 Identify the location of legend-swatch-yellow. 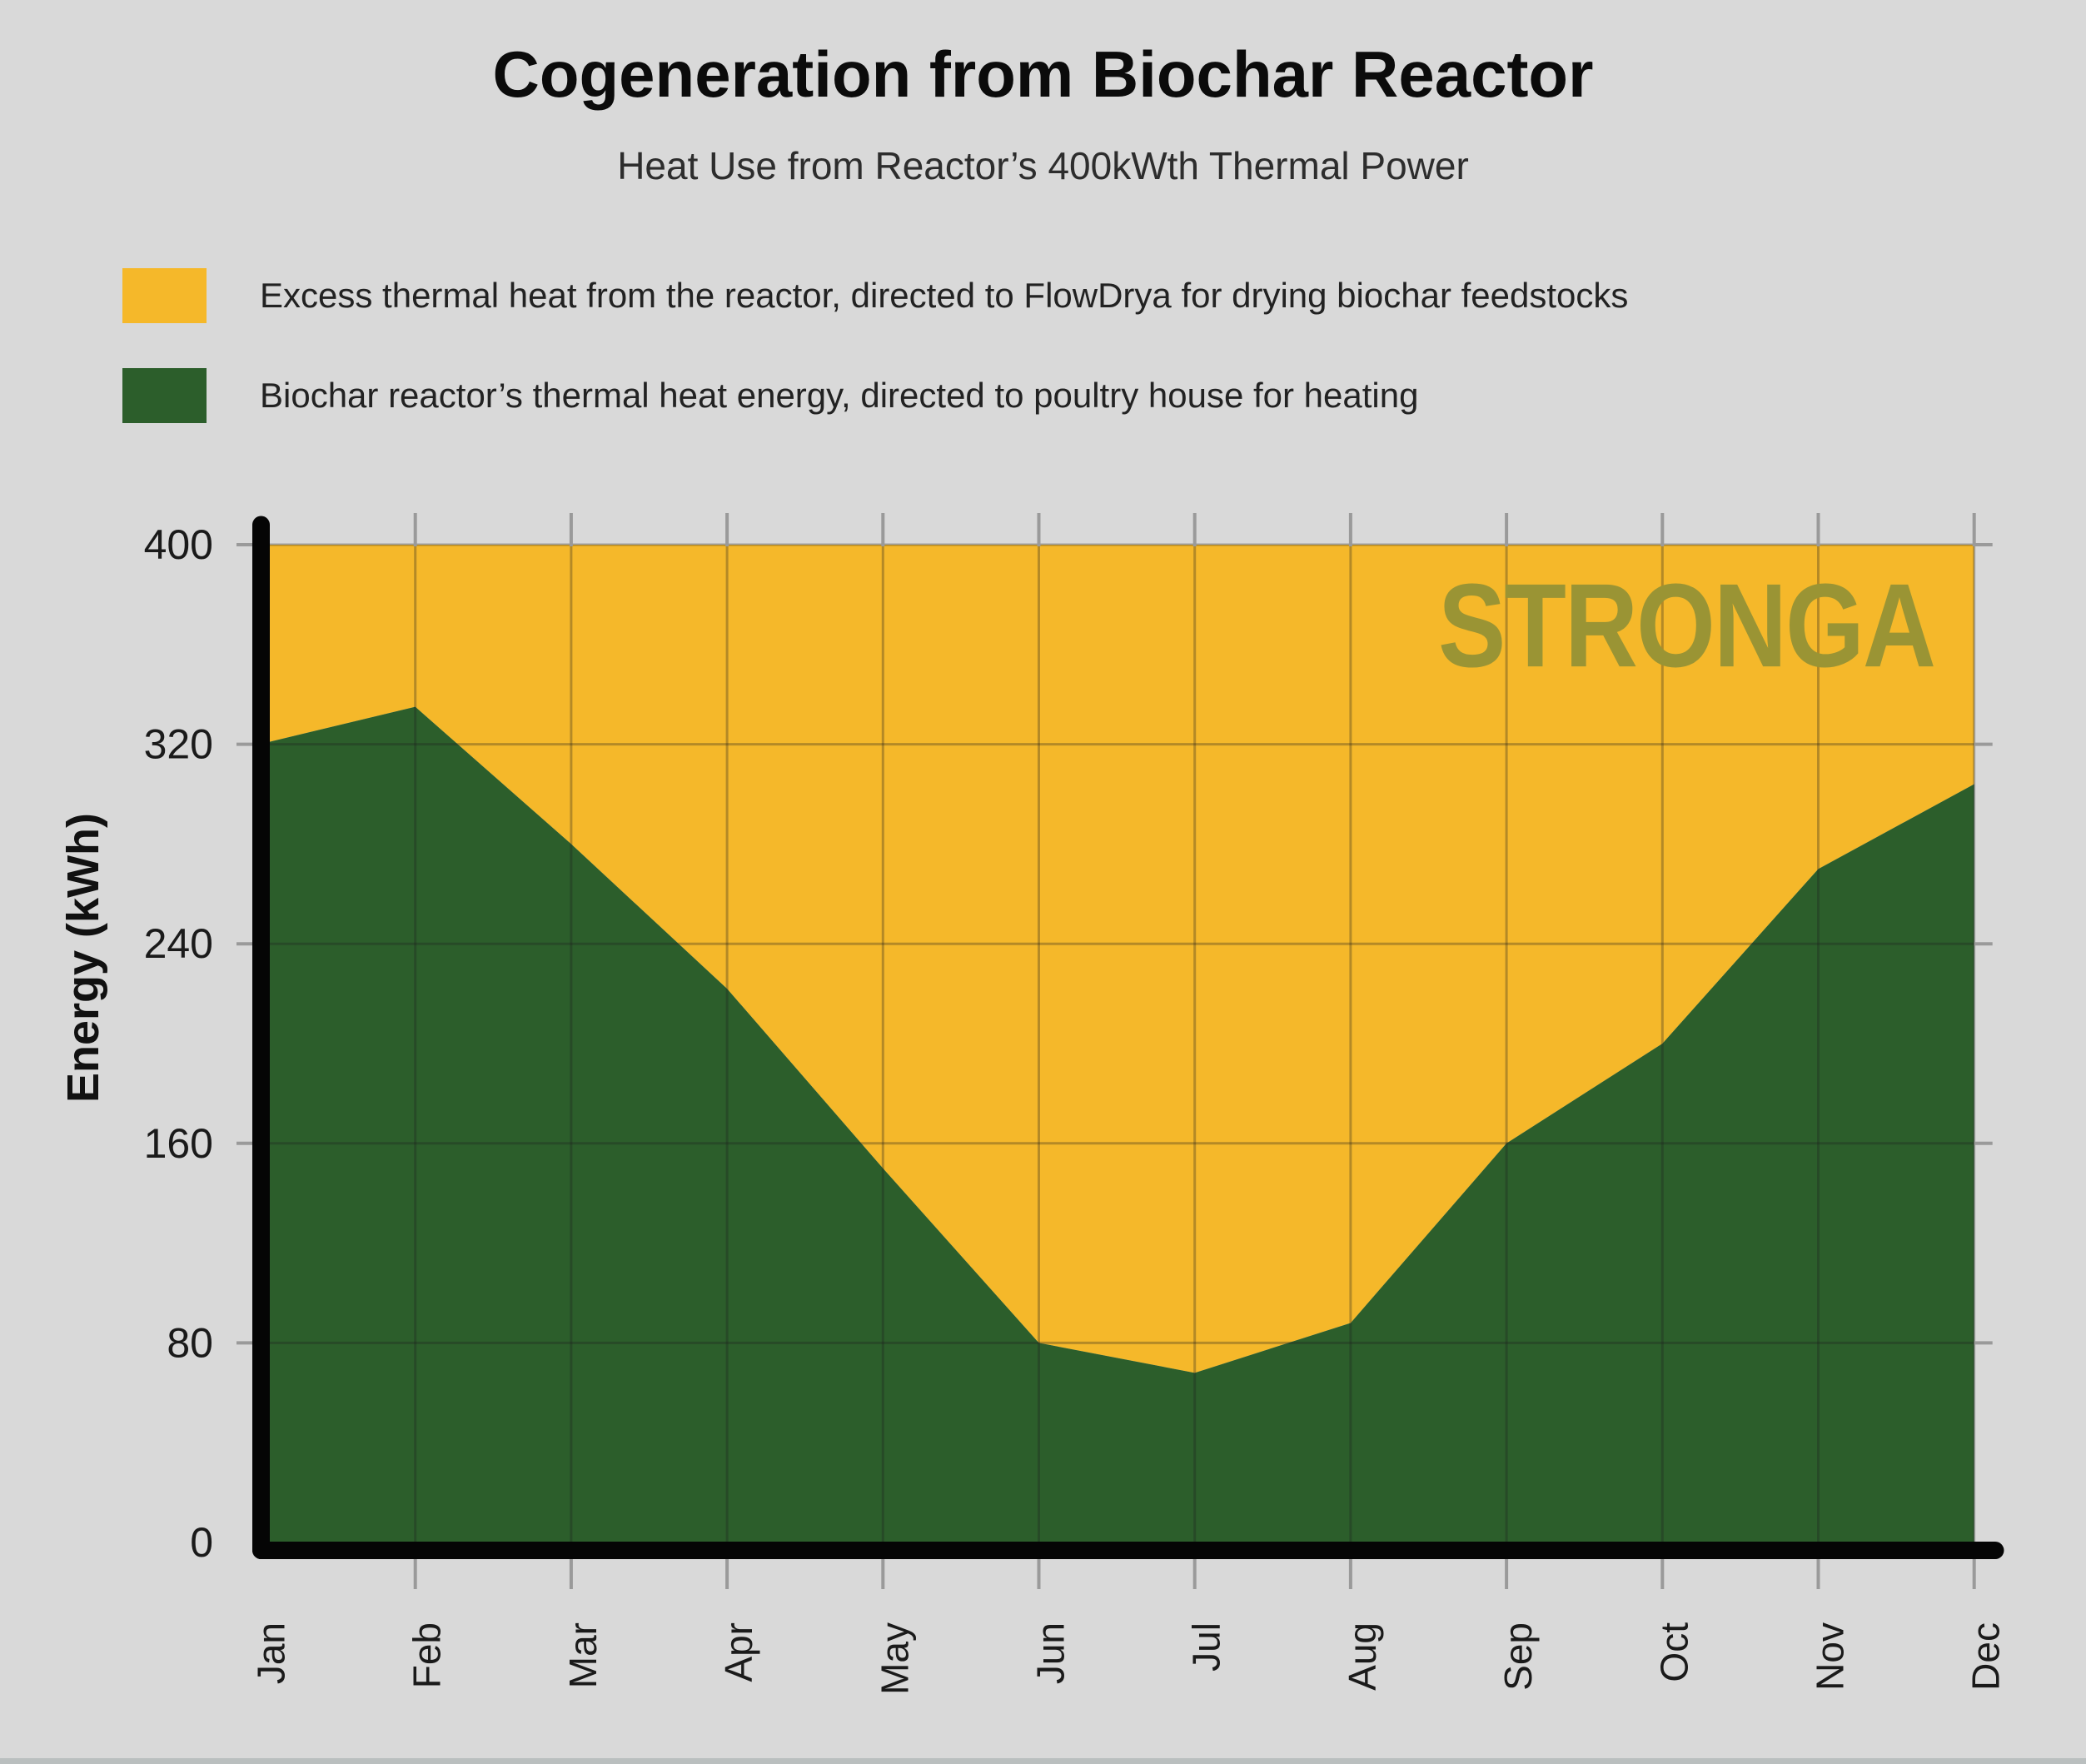
(164, 295).